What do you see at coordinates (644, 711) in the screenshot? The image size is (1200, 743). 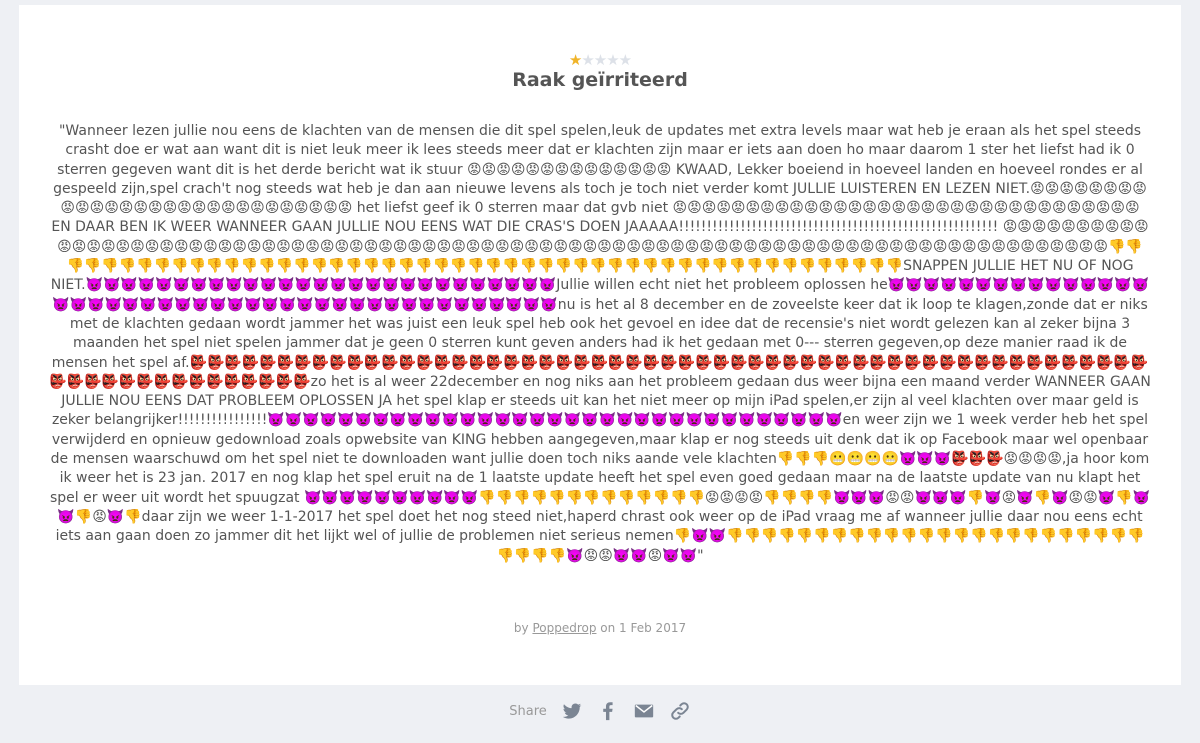 I see `email-icon` at bounding box center [644, 711].